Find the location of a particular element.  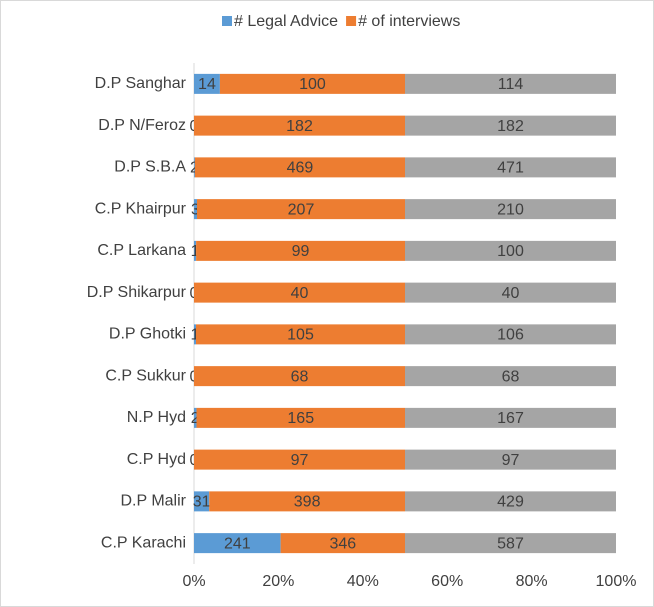

y-tick-label: D.P Malir is located at coordinates (154, 501).